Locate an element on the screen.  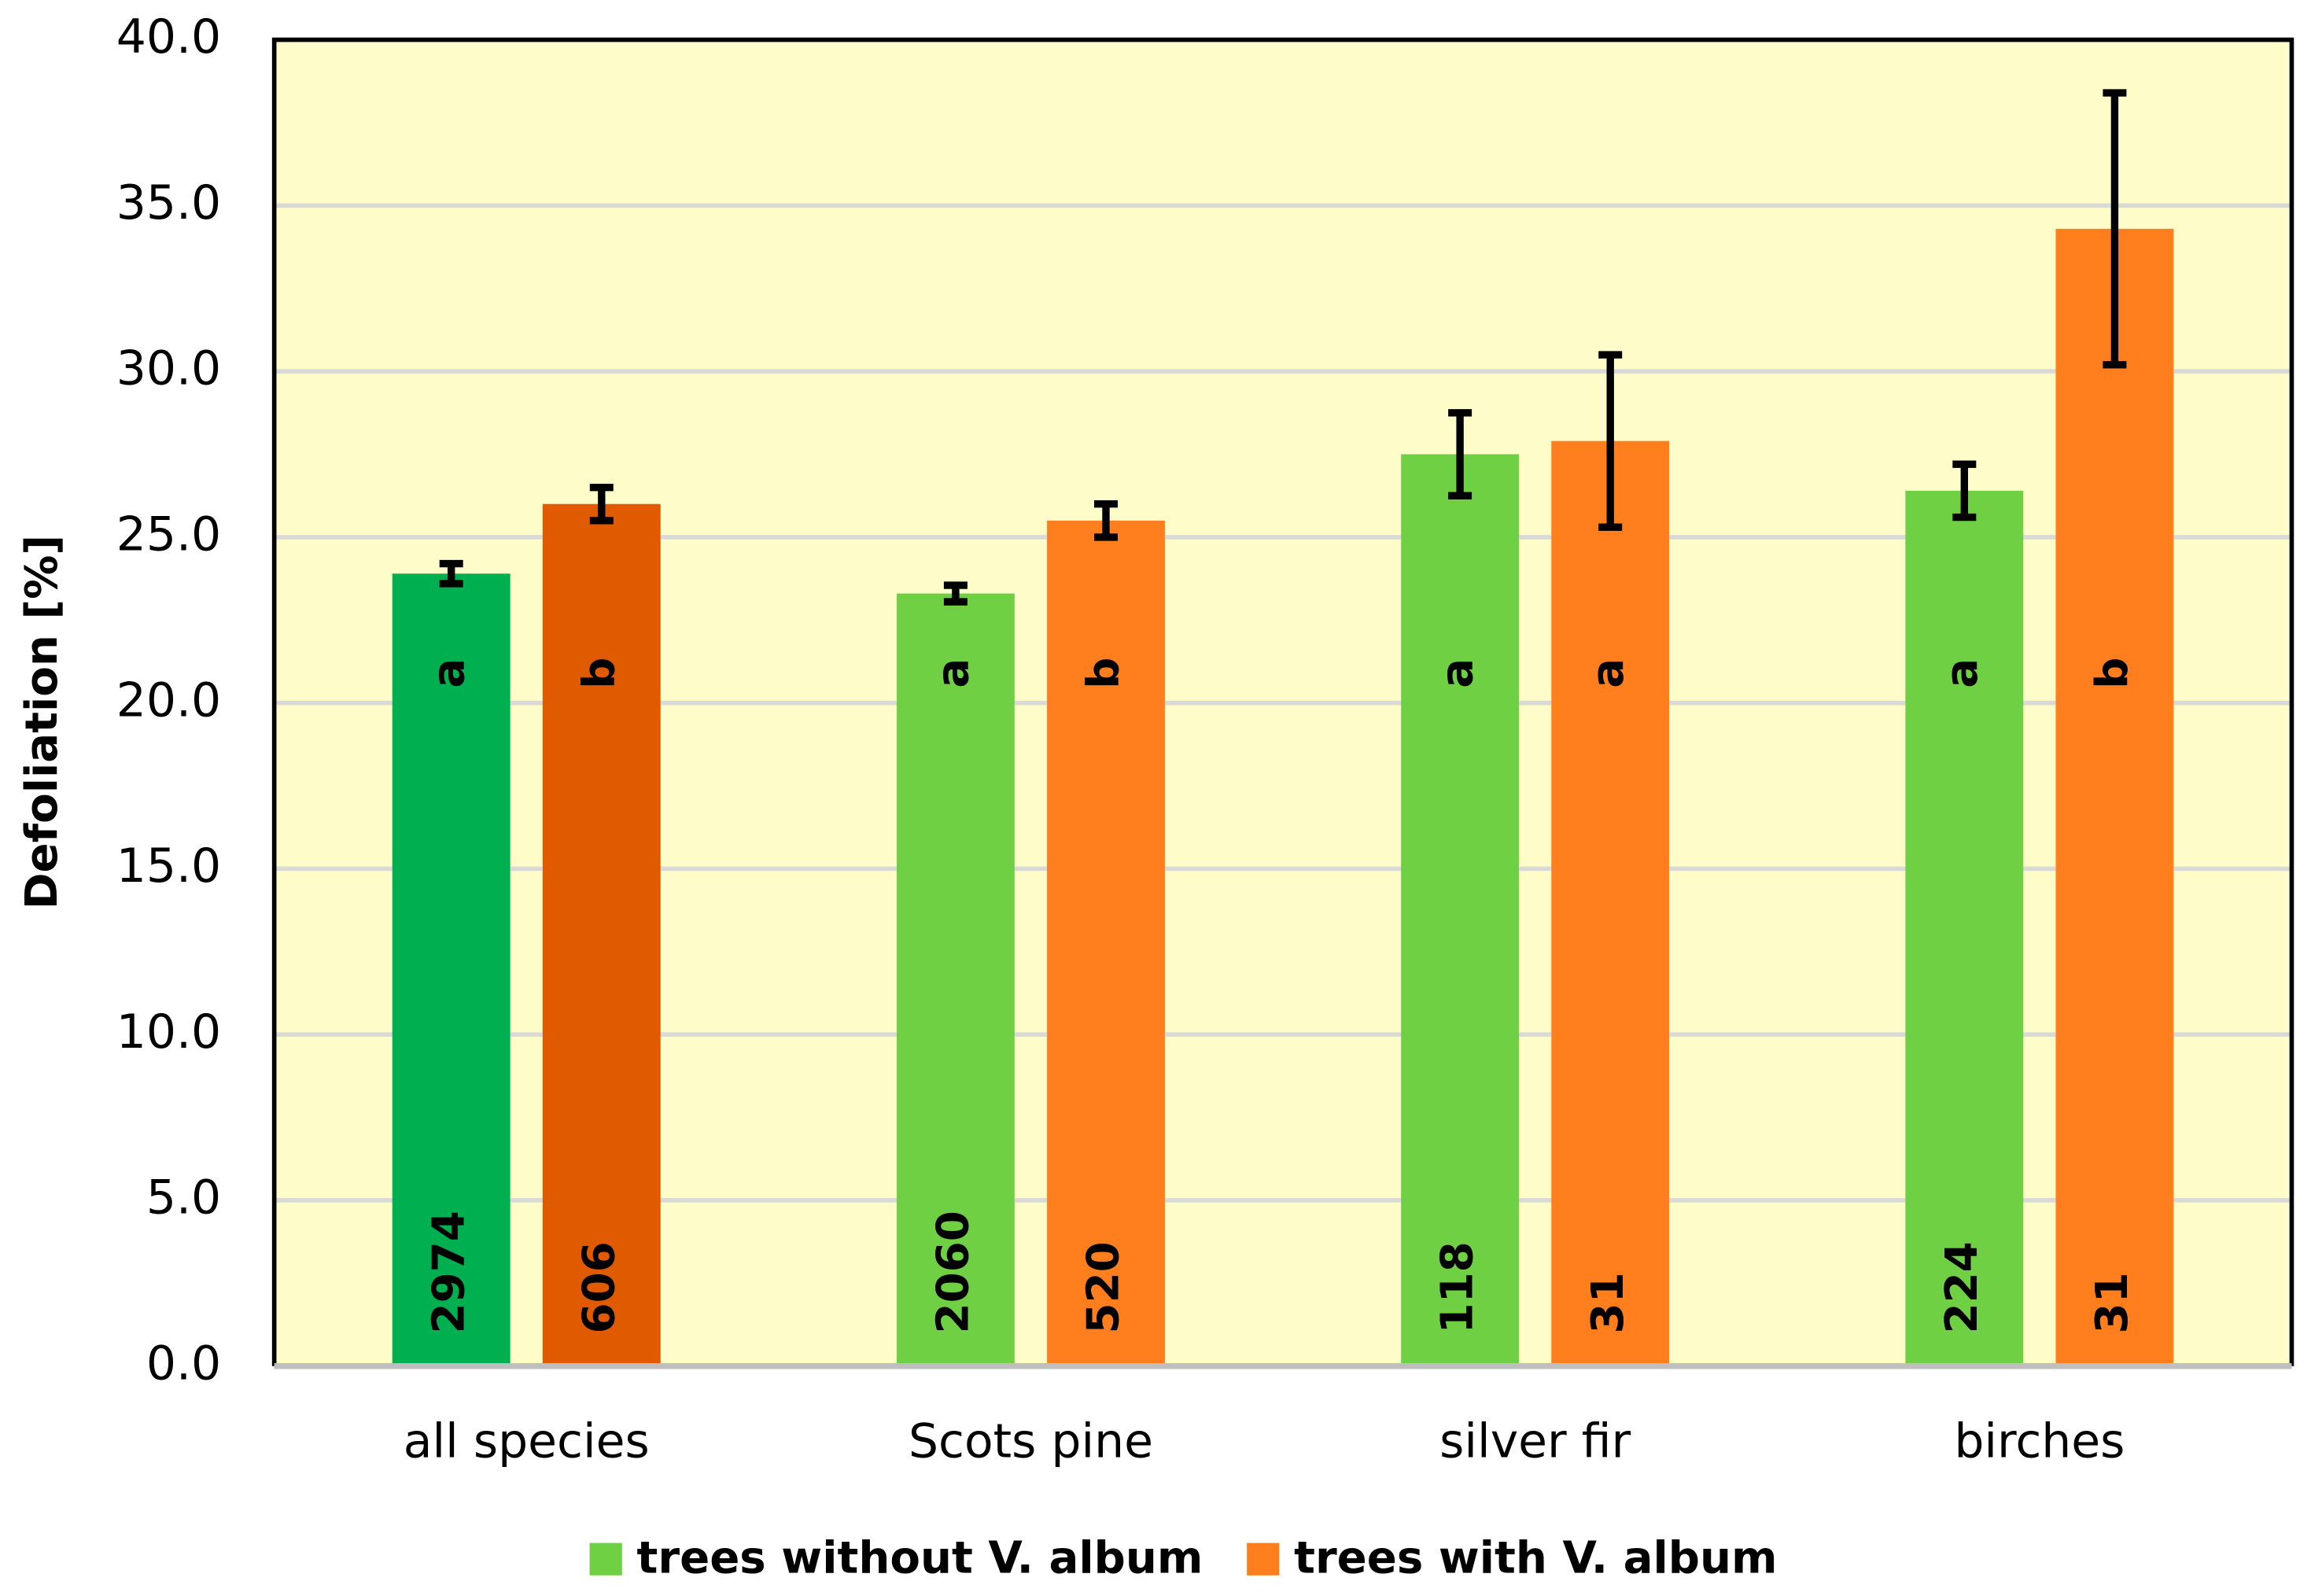
y-tick-label: 30.0 is located at coordinates (168, 368).